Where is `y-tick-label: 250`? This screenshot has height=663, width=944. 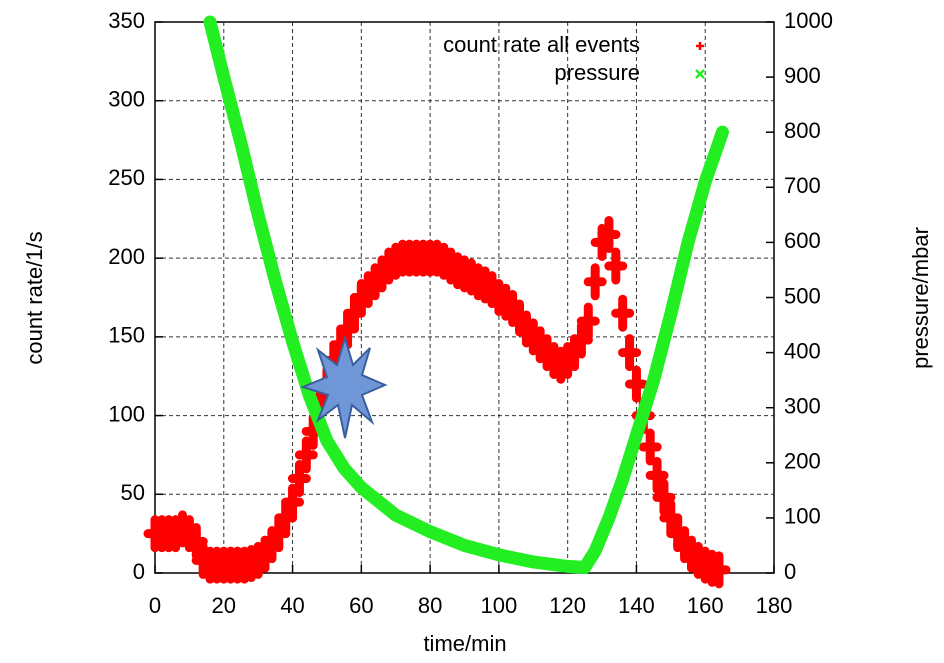 y-tick-label: 250 is located at coordinates (126, 177).